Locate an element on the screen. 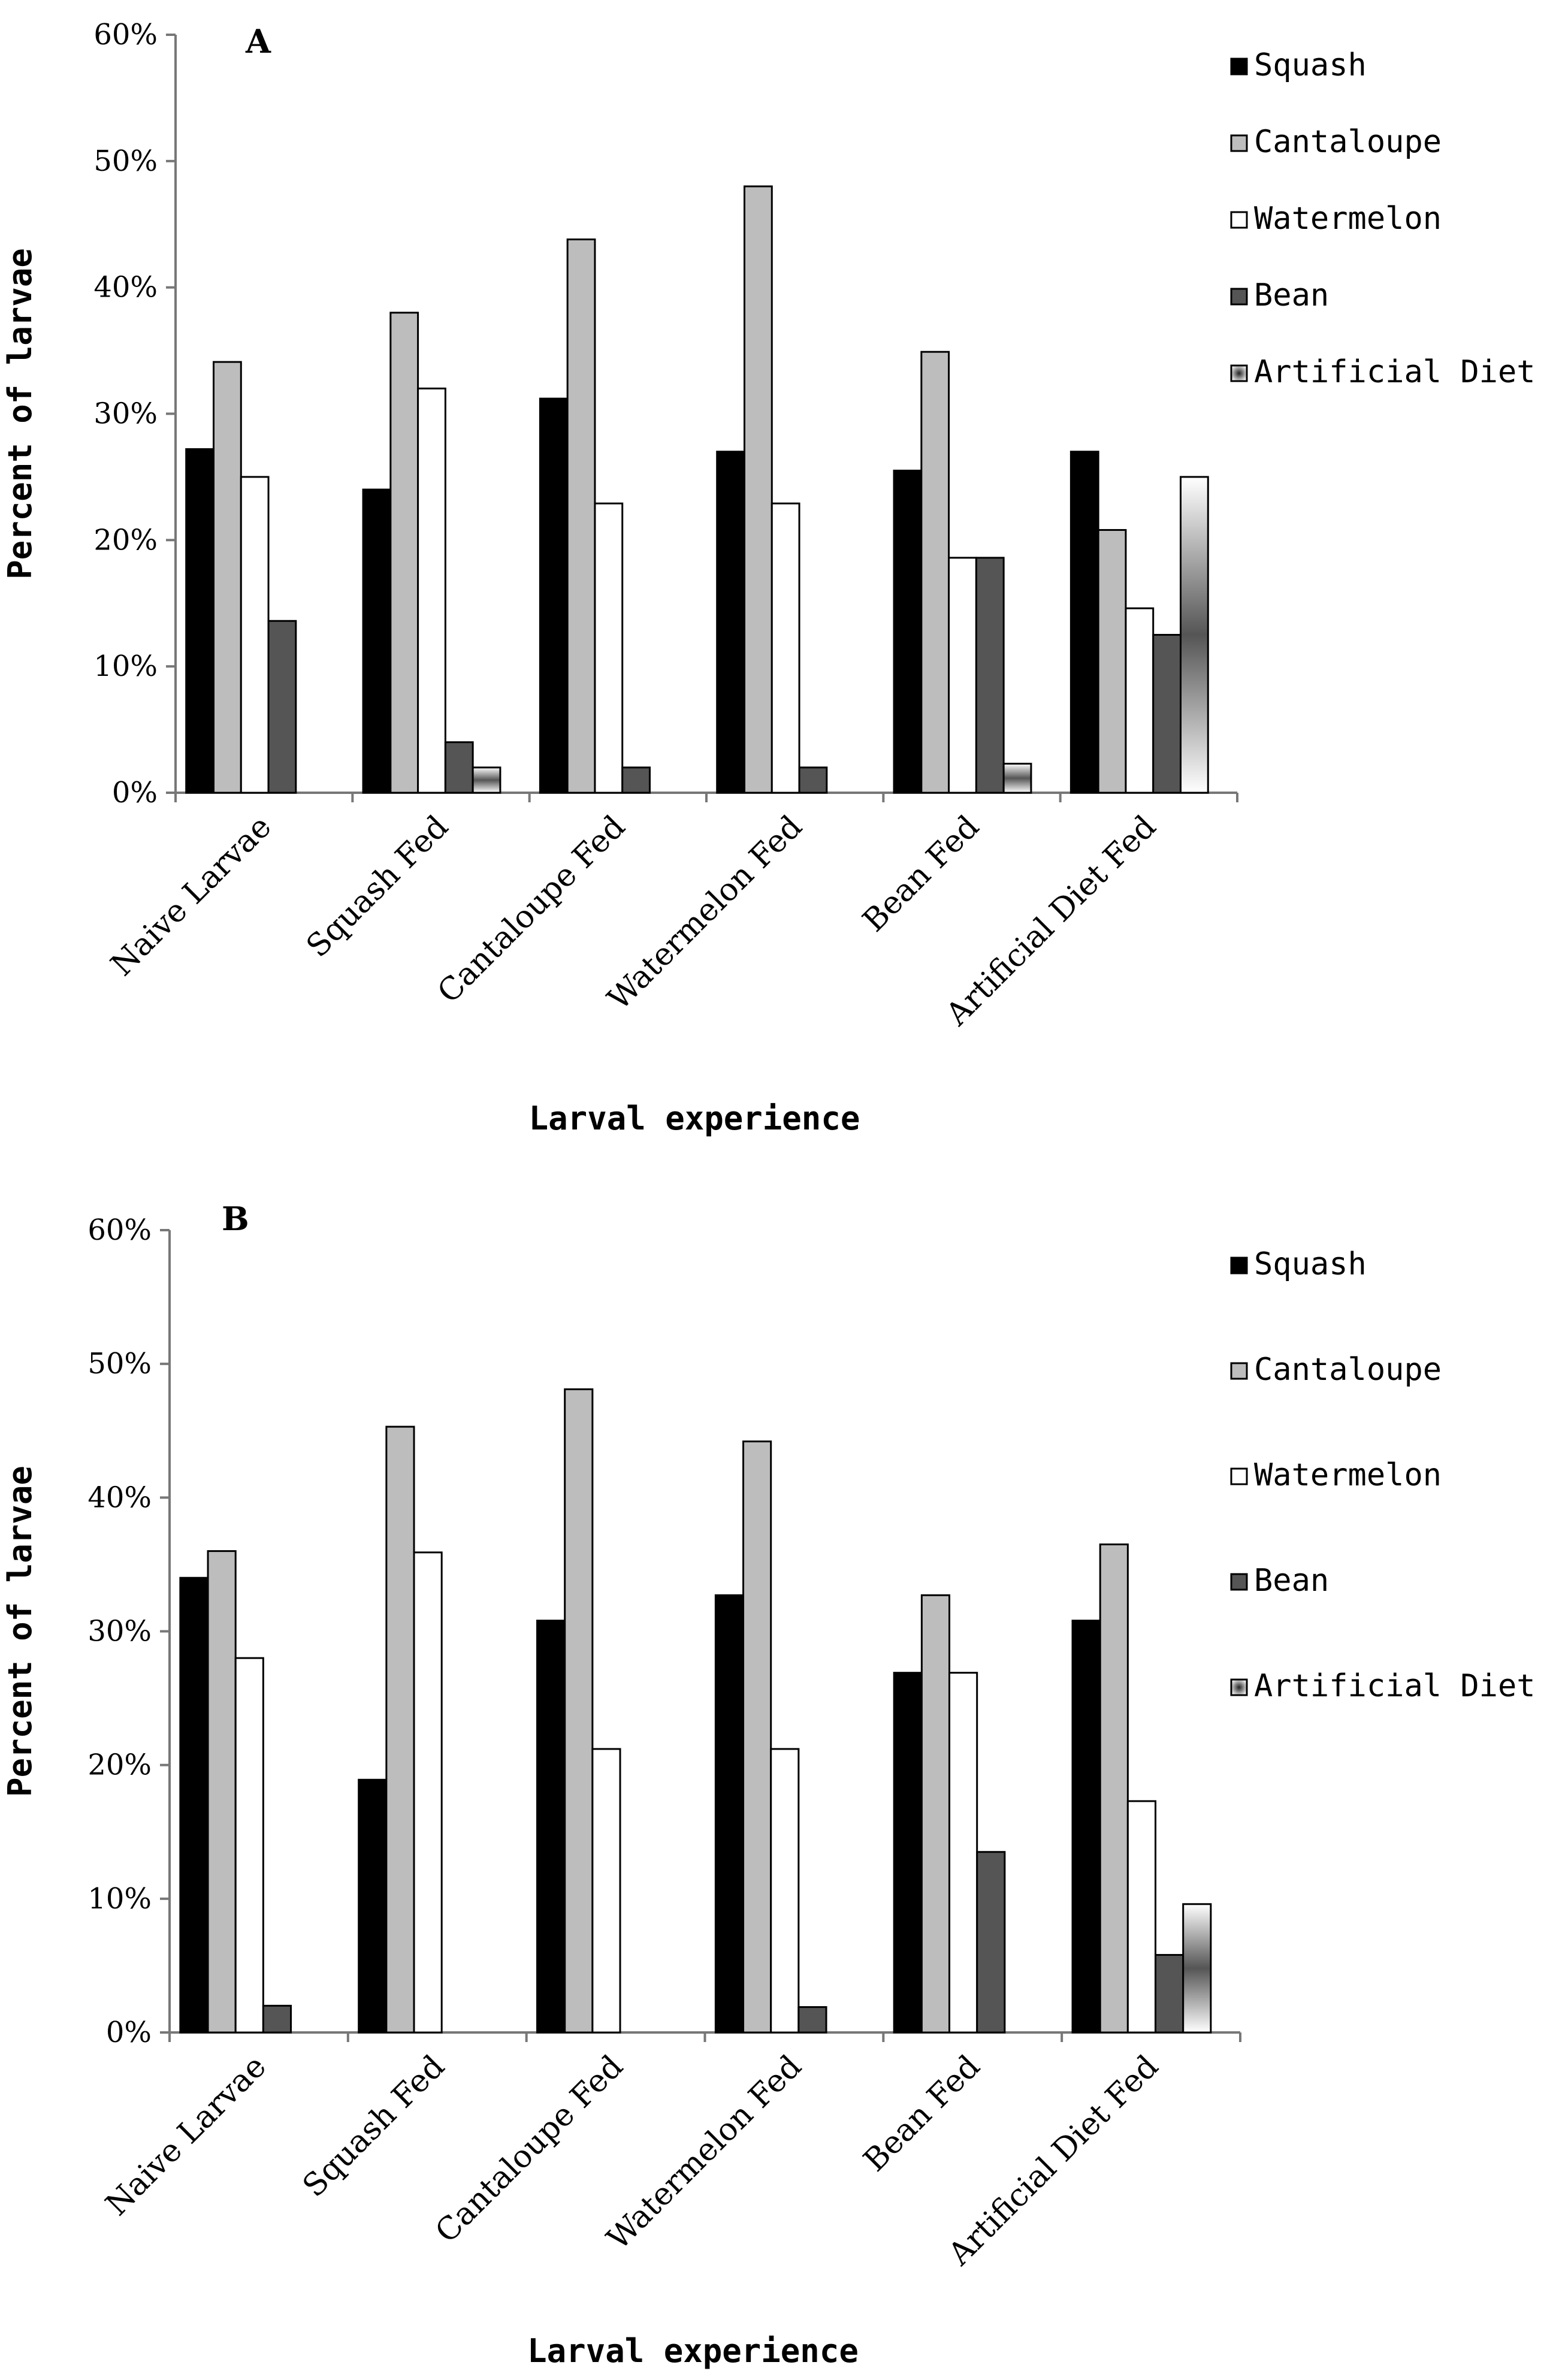 The width and height of the screenshot is (1553, 2380). panel-b-category-label: Watermelon Fed is located at coordinates (704, 2153).